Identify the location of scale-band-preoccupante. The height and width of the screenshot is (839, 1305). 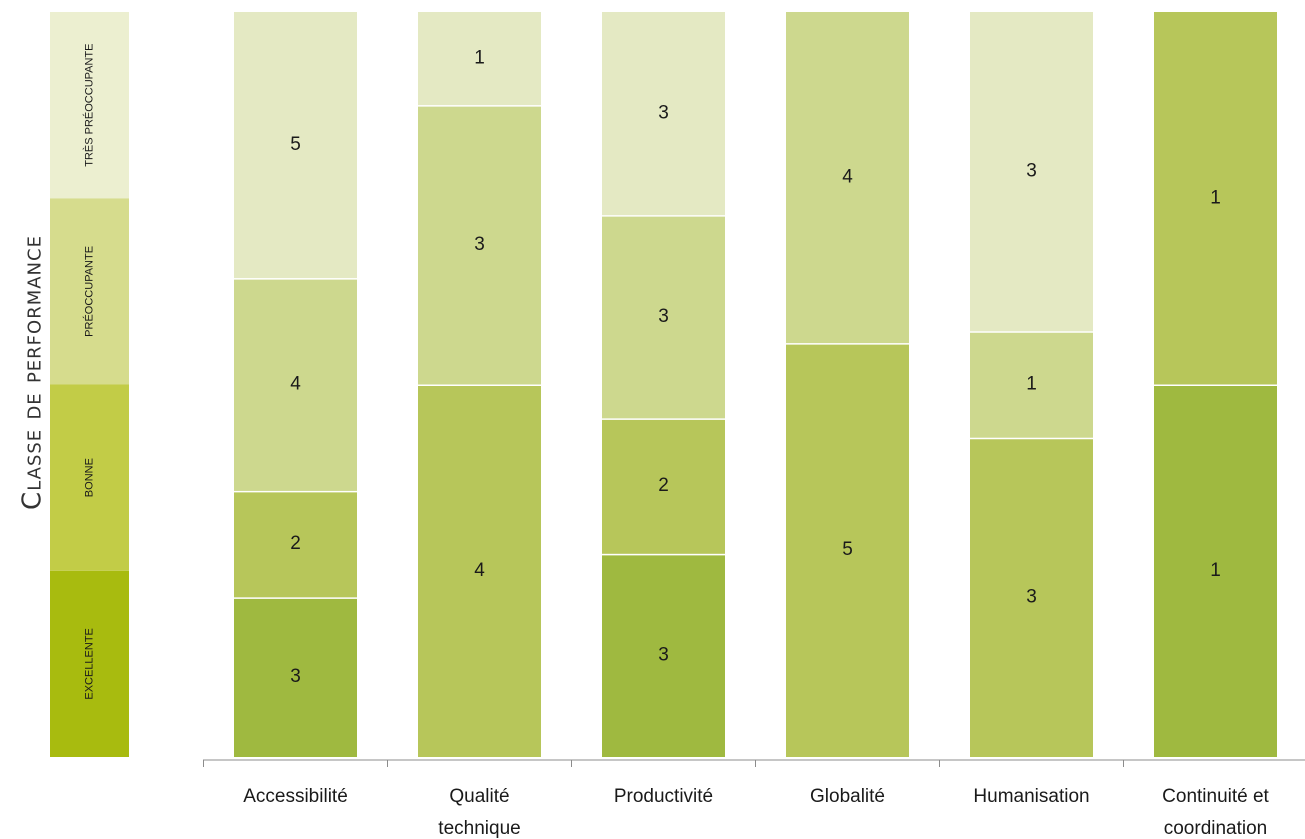
(89, 291).